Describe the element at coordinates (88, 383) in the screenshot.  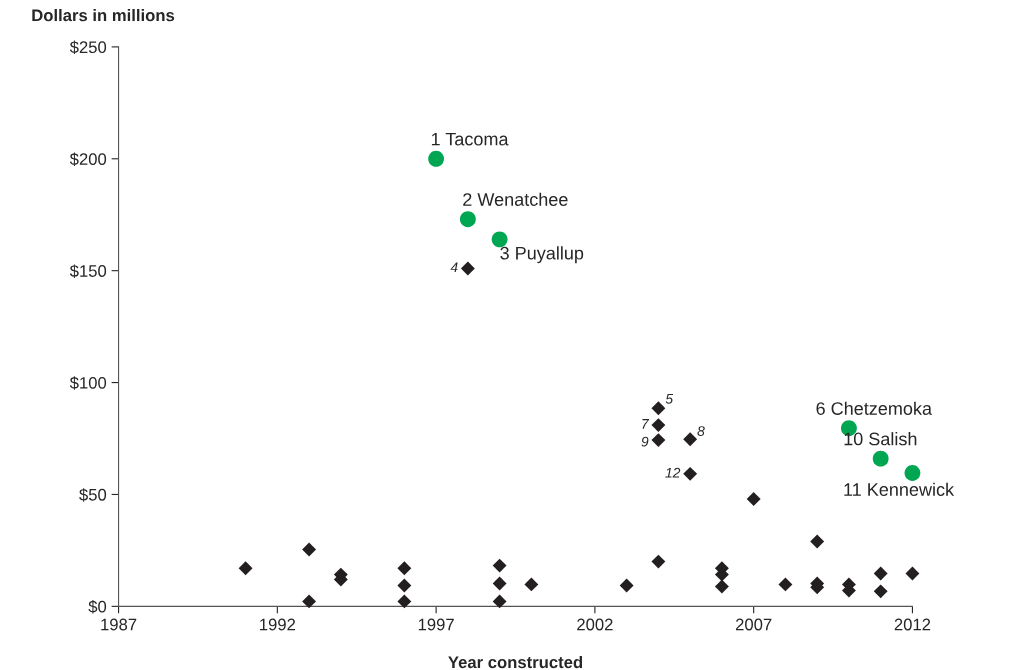
I see `y-tick-label: $100` at that location.